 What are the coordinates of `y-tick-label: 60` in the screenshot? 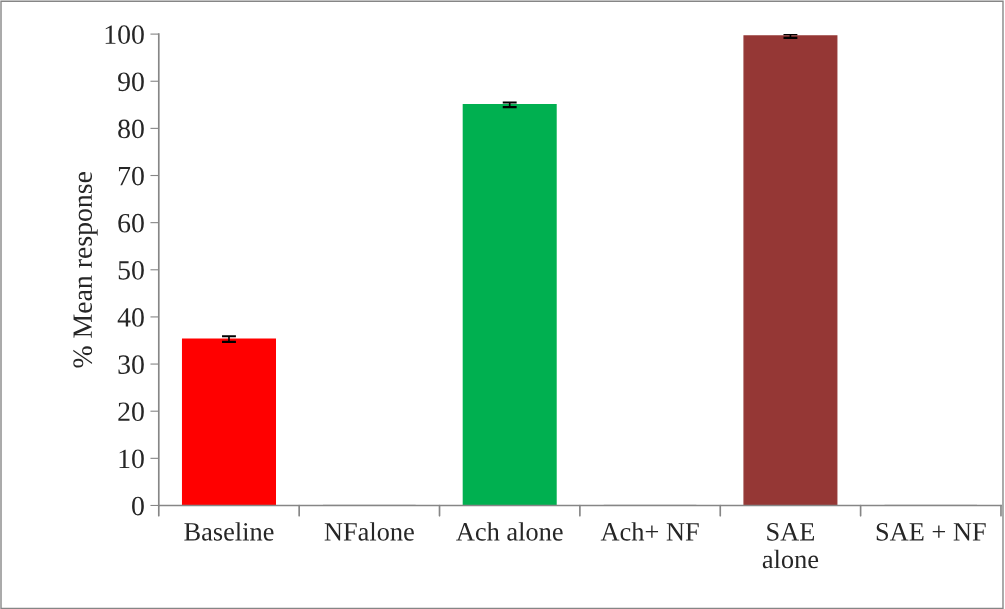 It's located at (131, 223).